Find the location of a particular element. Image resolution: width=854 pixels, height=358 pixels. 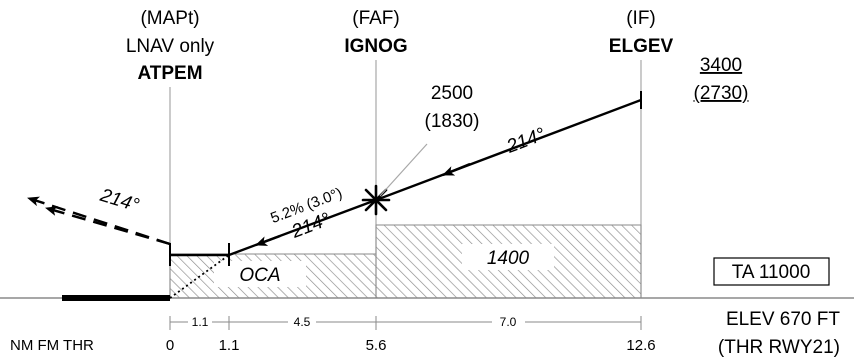

faf-altitude: 2500 is located at coordinates (452, 93).